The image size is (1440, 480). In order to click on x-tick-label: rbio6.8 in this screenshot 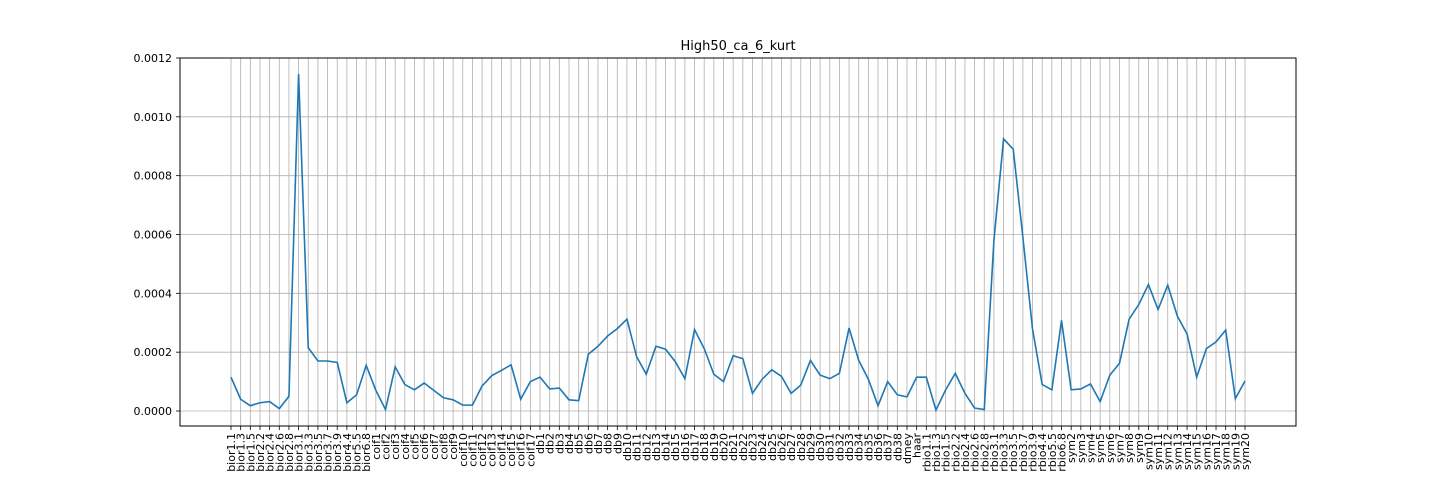, I will do `click(1062, 452)`.